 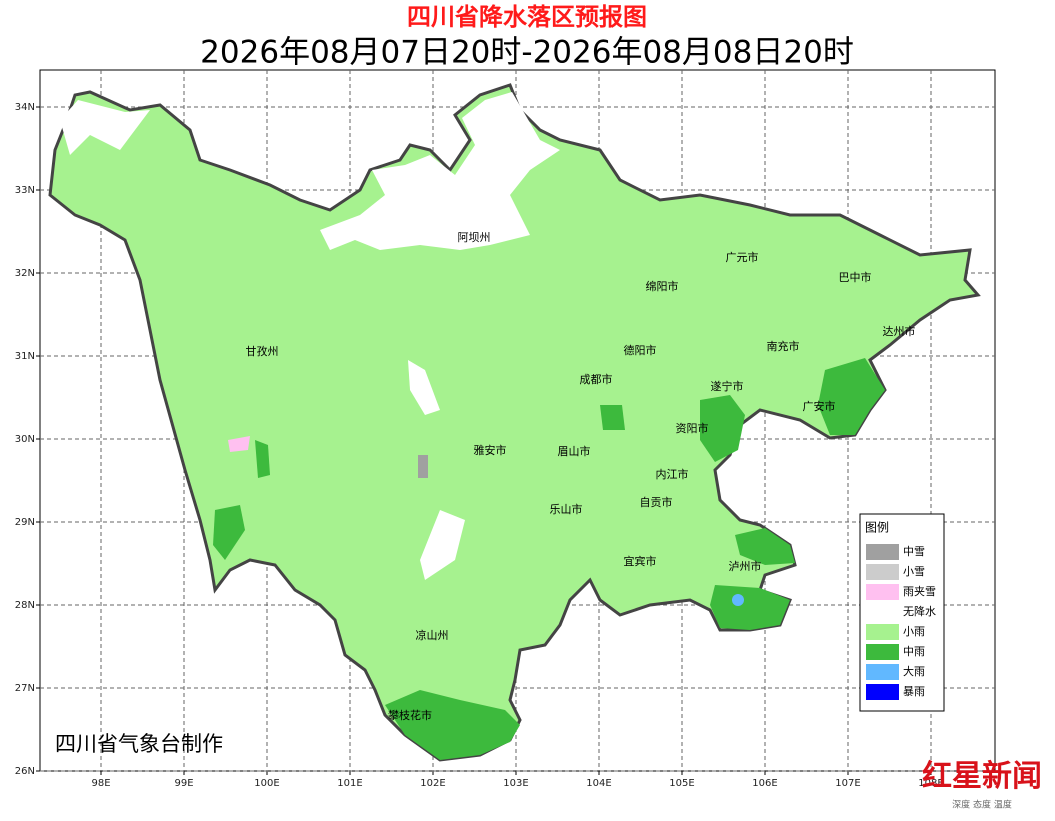 I want to click on y-tick-label: 29N, so click(x=25, y=522).